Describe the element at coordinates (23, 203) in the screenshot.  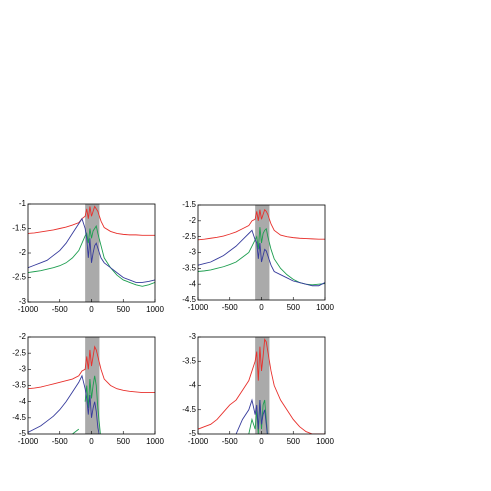
I see `y-tick-label: -1` at that location.